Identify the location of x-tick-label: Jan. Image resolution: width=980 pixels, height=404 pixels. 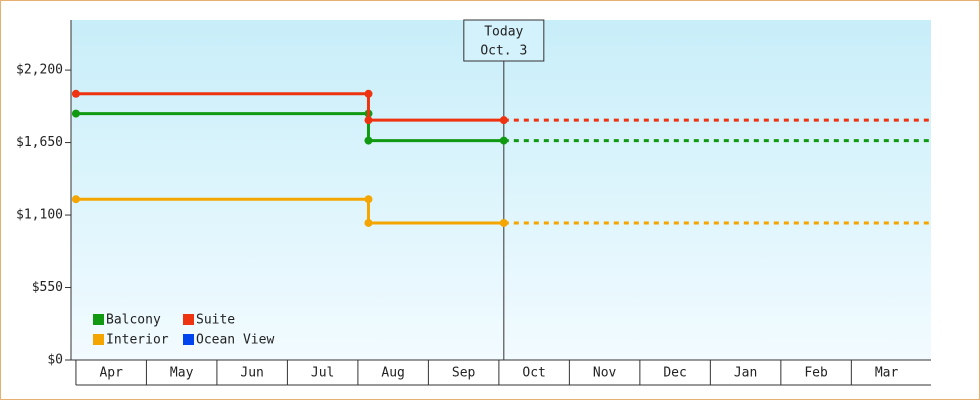
(745, 373).